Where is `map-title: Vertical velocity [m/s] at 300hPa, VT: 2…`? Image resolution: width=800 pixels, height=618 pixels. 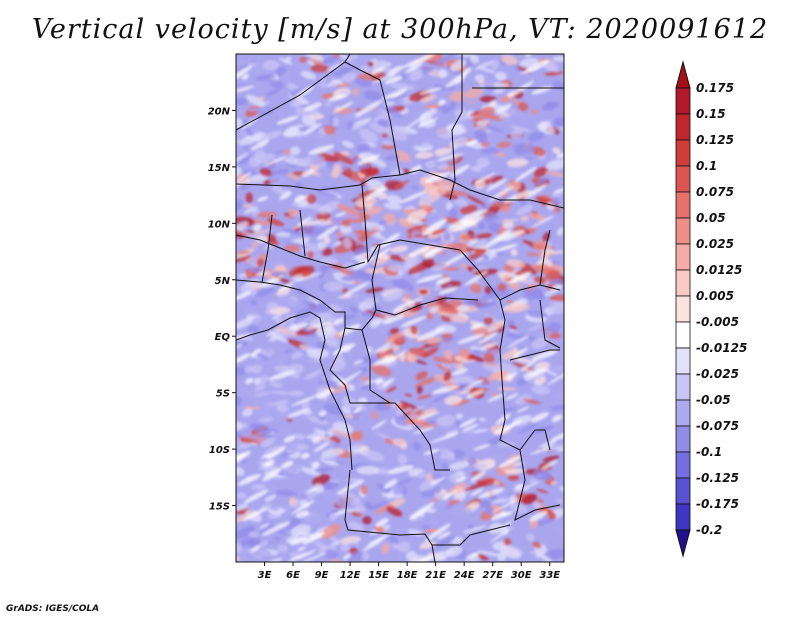
map-title: Vertical velocity [m/s] at 300hPa, VT: 2… is located at coordinates (400, 29).